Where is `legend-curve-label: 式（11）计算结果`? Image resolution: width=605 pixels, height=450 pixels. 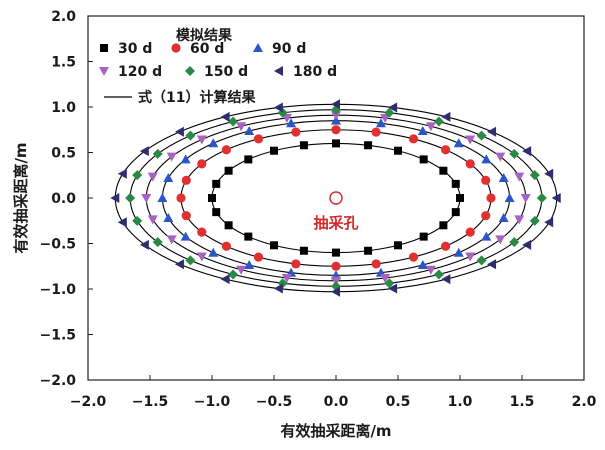 legend-curve-label: 式（11）计算结果 is located at coordinates (197, 97).